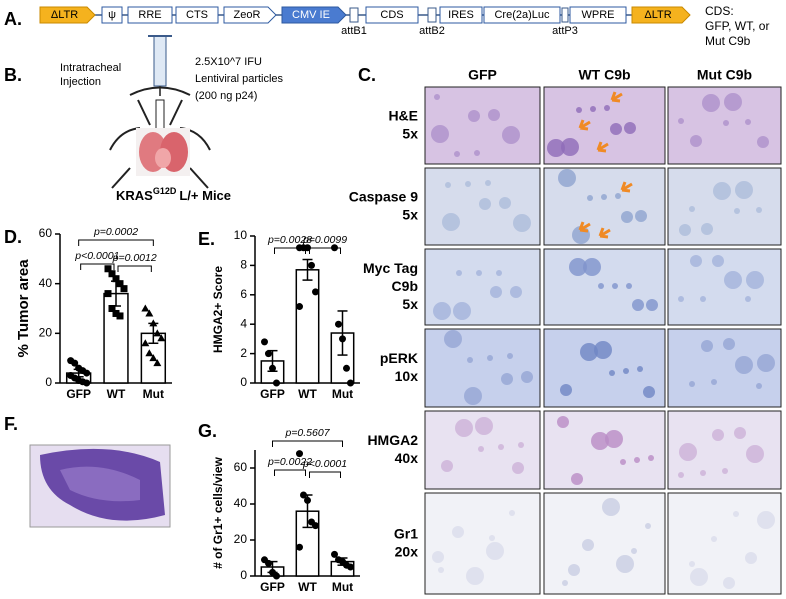 The width and height of the screenshot is (786, 599). I want to click on row-label: 40x, so click(407, 458).